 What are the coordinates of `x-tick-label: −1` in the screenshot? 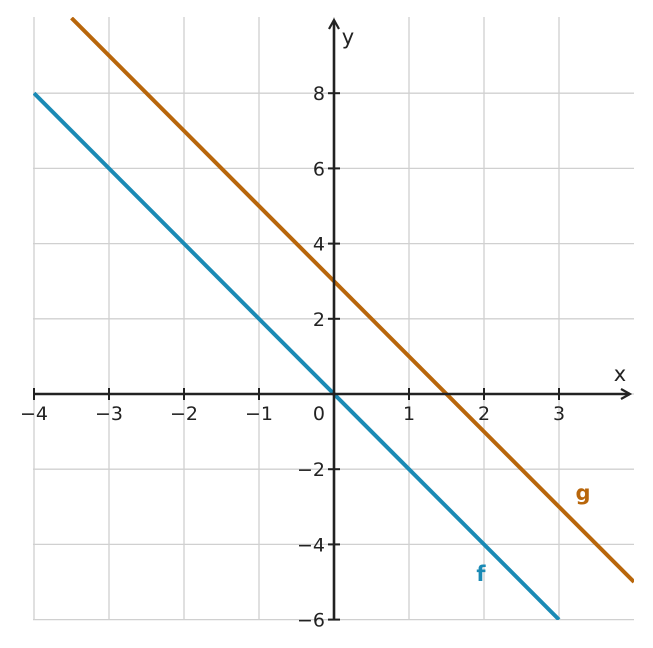 It's located at (259, 414).